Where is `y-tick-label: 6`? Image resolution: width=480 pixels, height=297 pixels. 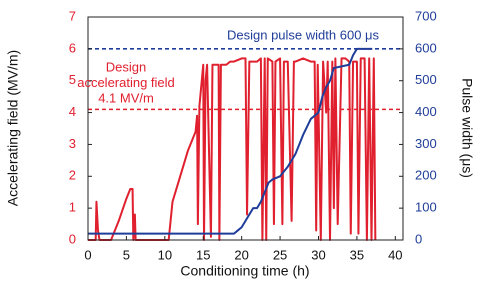 y-tick-label: 6 is located at coordinates (72, 47).